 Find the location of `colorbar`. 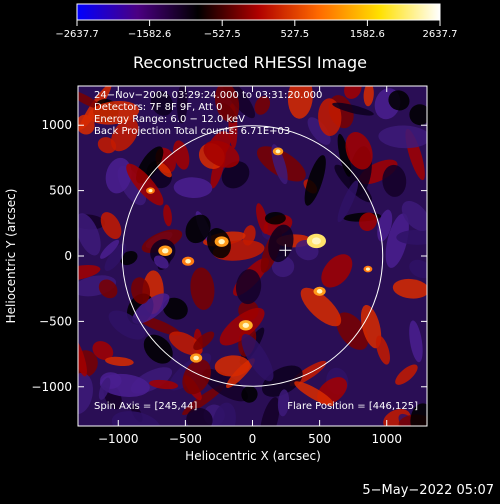

colorbar is located at coordinates (258, 12).